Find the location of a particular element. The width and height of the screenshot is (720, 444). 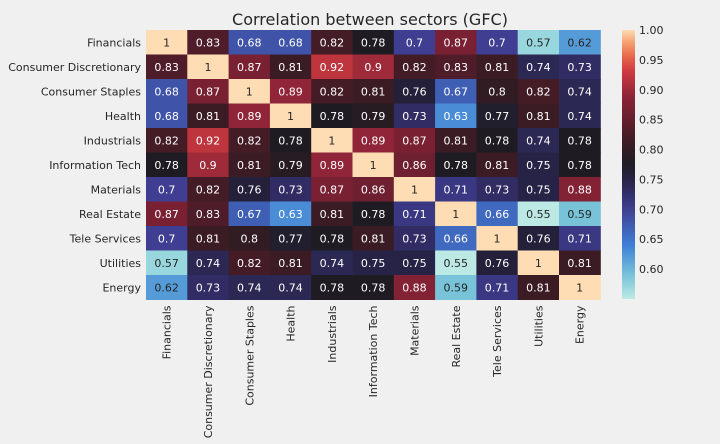

cell-value-label: 0.62 is located at coordinates (166, 287).